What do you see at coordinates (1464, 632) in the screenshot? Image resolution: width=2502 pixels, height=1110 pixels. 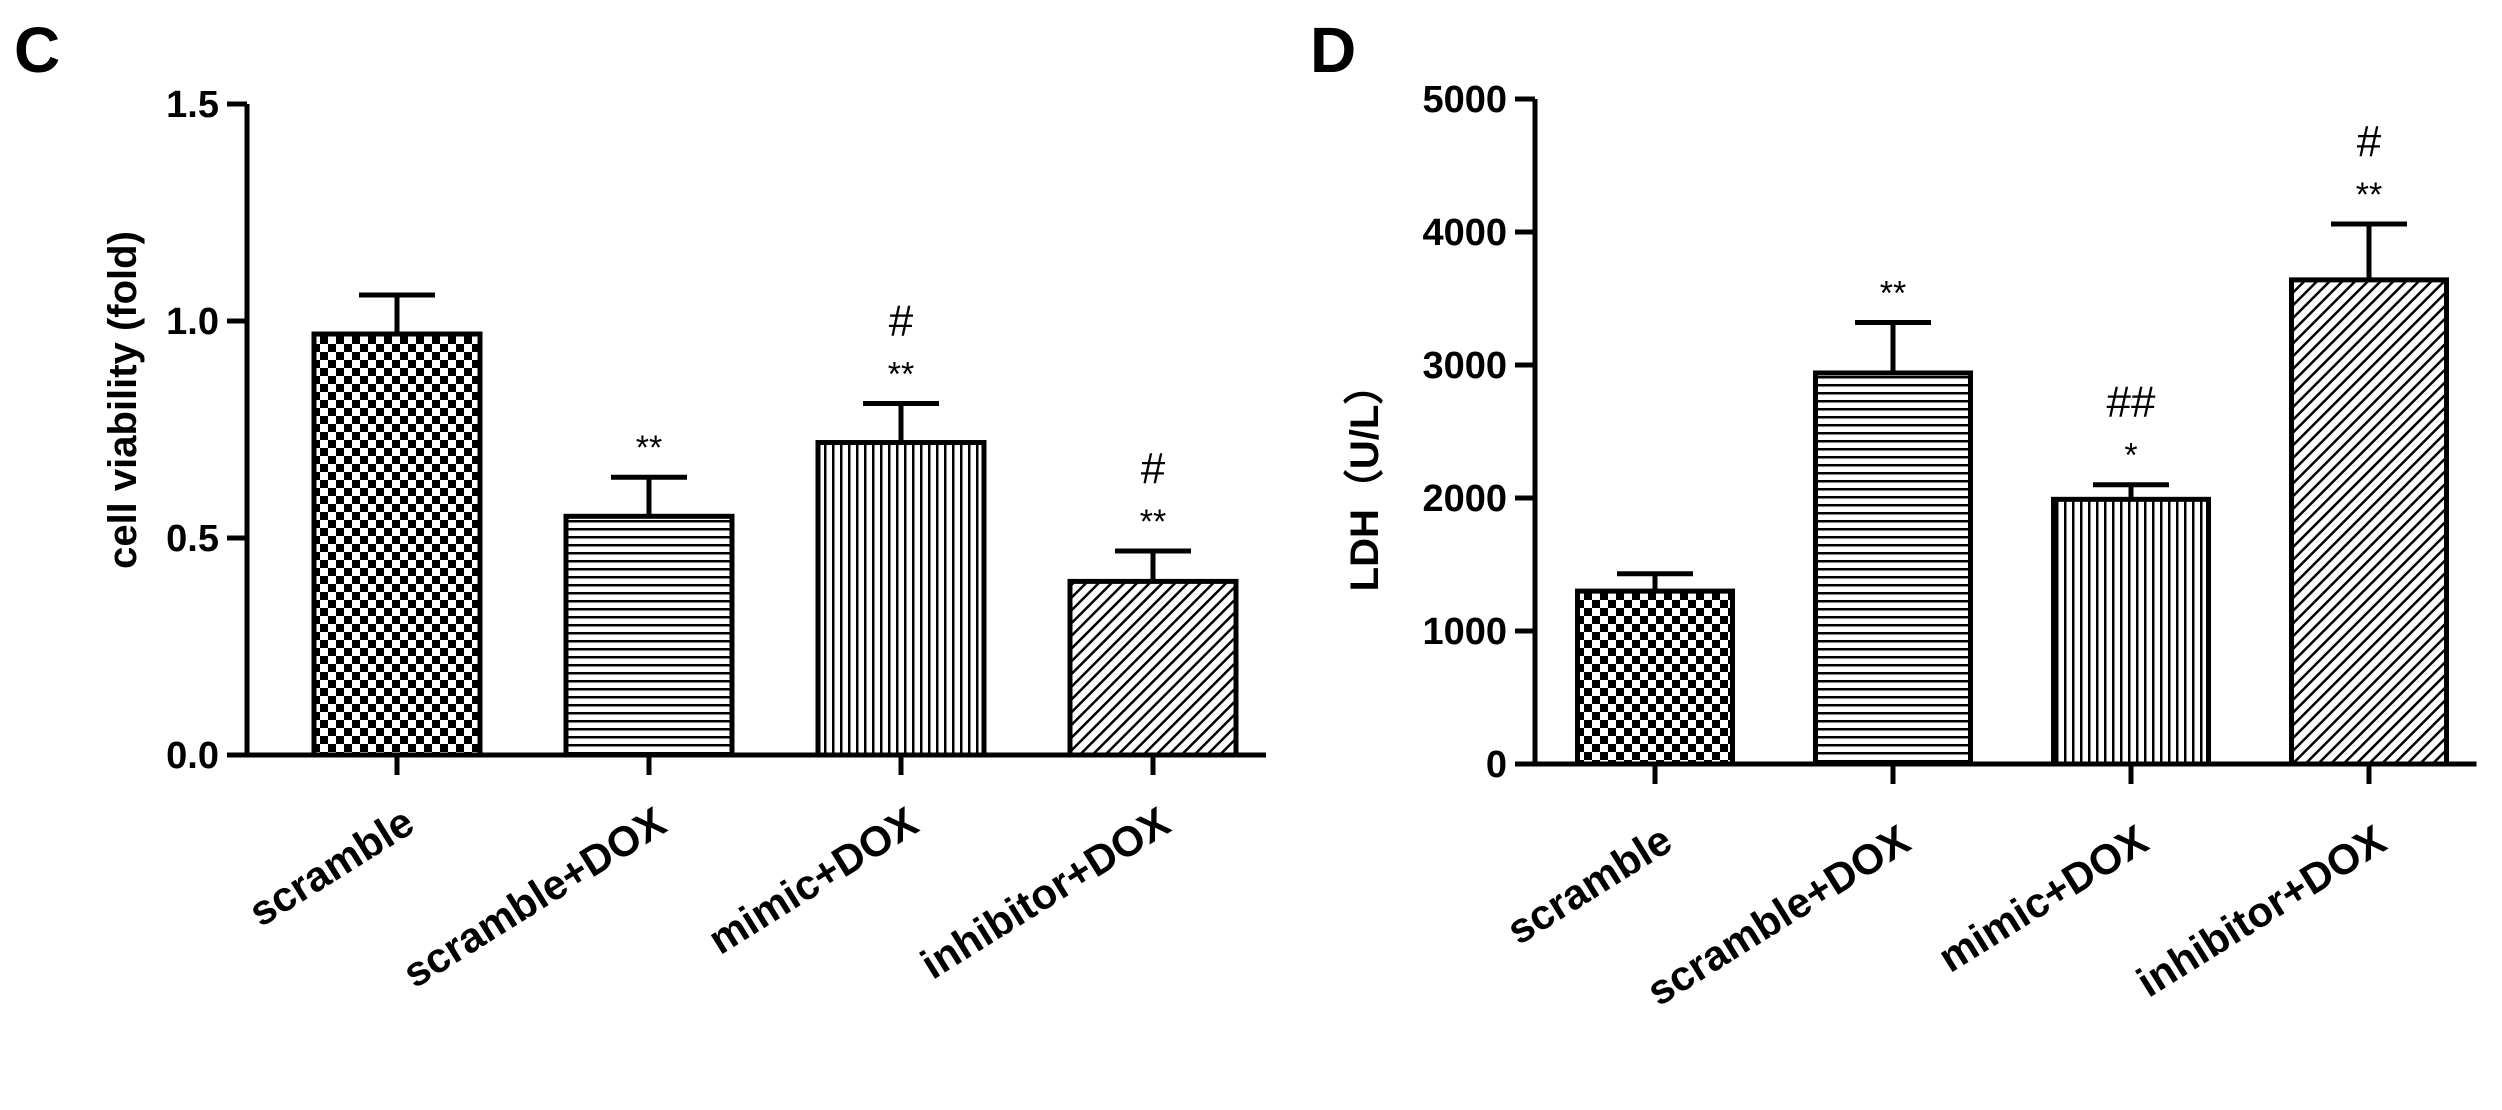 I see `y-tick-label: 1000` at bounding box center [1464, 632].